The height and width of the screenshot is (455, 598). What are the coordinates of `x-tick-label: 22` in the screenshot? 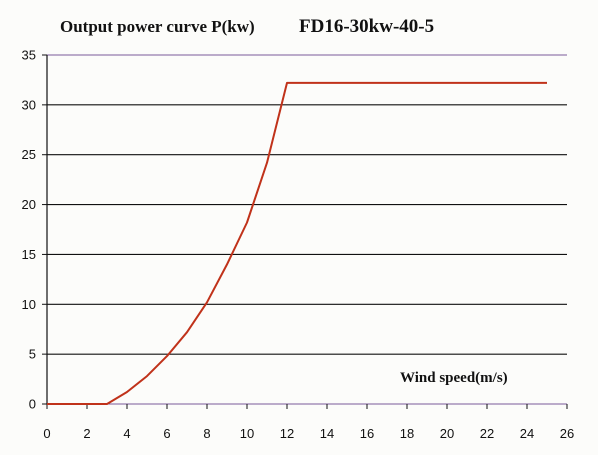 It's located at (487, 433).